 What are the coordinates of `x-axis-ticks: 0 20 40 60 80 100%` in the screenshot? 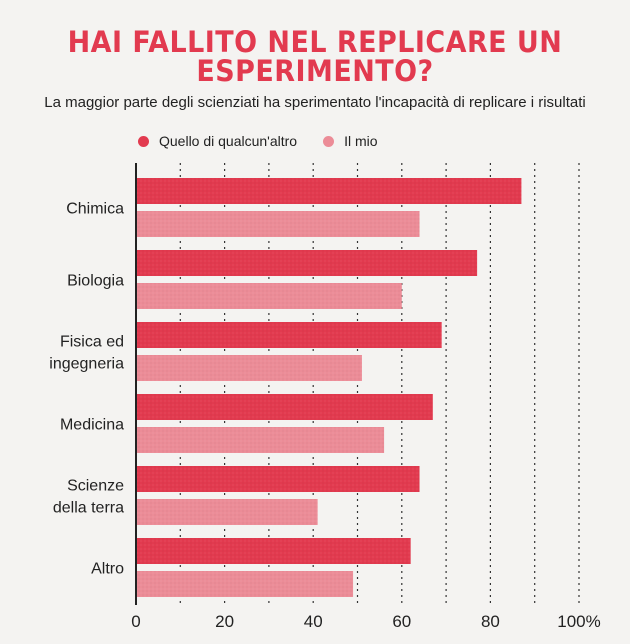 It's located at (365, 621).